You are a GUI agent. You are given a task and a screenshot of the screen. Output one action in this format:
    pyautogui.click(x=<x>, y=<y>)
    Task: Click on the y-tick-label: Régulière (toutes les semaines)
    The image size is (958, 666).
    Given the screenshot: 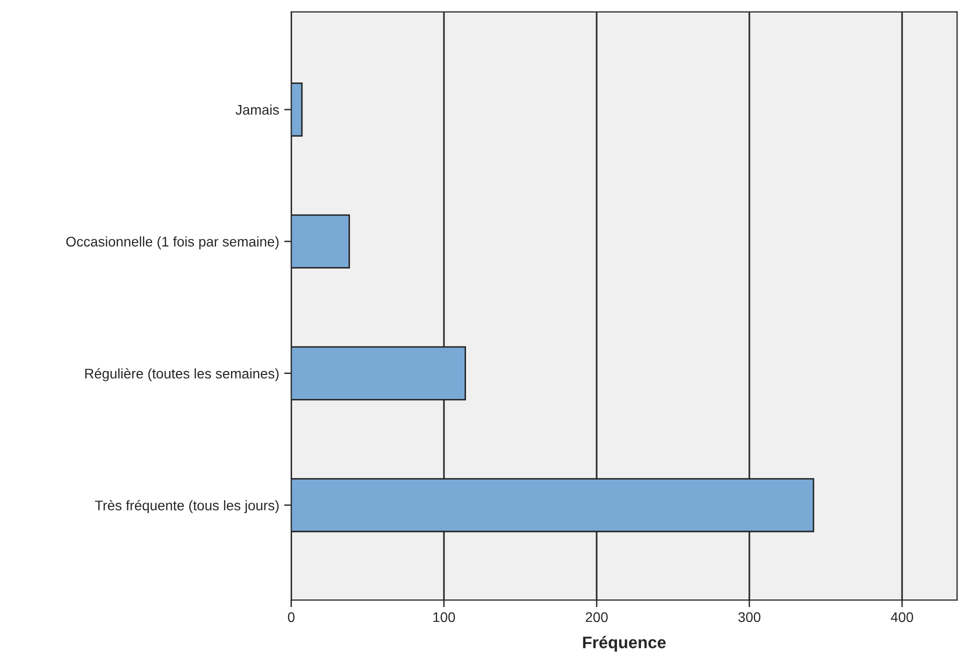 What is the action you would take?
    pyautogui.click(x=182, y=375)
    